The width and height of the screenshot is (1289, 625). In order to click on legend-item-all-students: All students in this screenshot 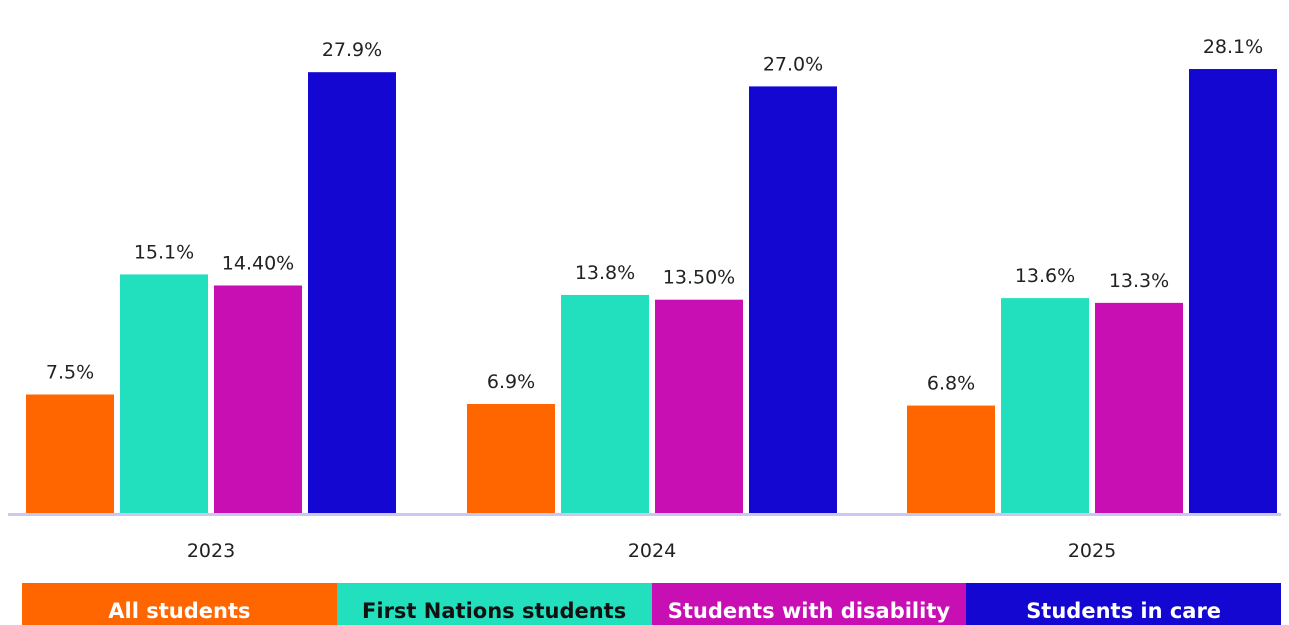, I will do `click(179, 604)`.